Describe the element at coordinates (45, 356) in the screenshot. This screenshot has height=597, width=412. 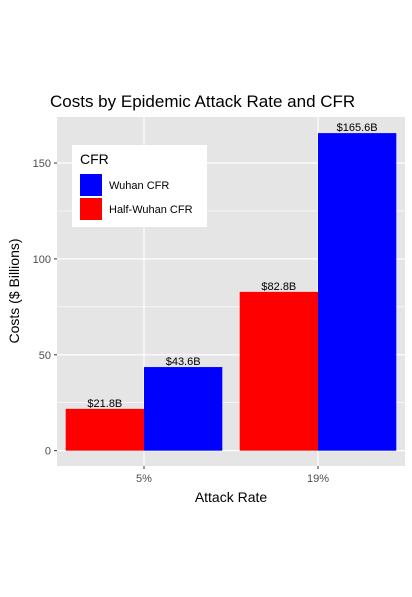
I see `y-tick-label: 50` at that location.